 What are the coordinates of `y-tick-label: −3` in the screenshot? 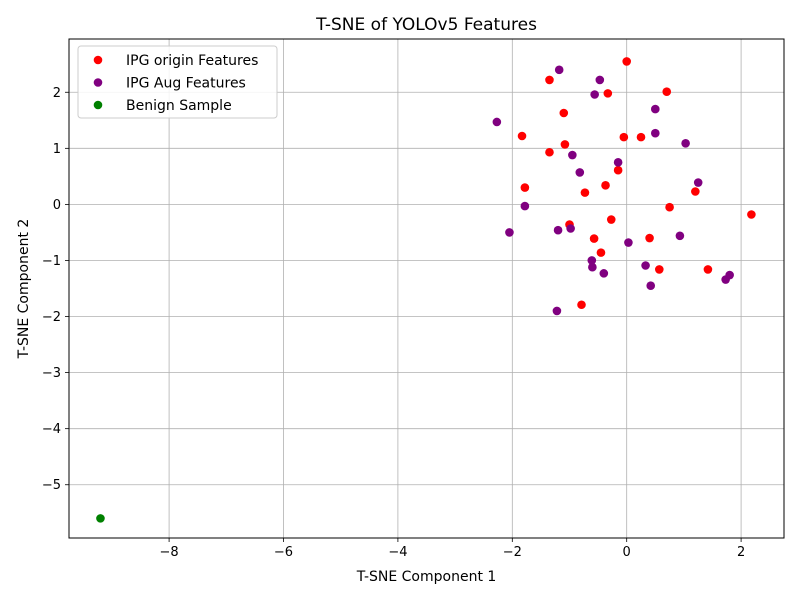 It's located at (51, 373).